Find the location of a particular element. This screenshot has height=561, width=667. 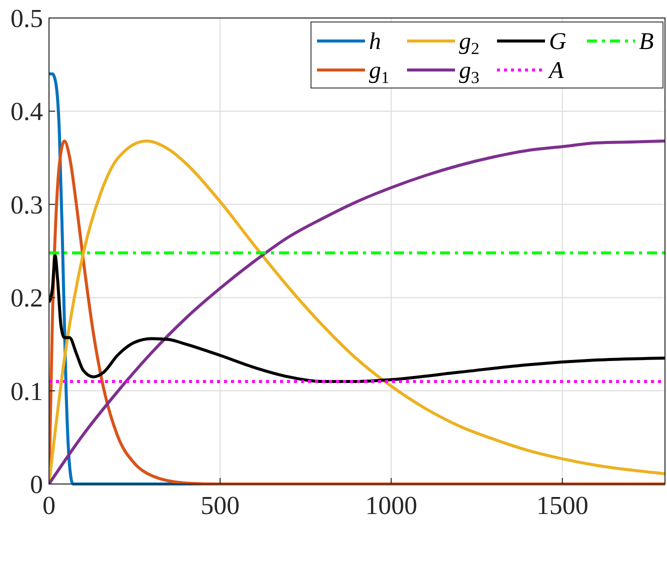

legend-label: g$_{3}$ is located at coordinates (469, 73).